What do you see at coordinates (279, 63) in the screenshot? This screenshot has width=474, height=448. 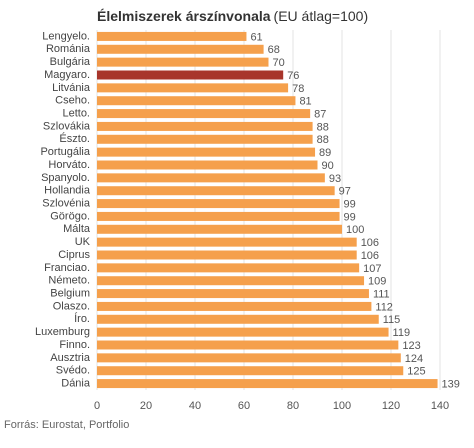 I see `value-label: 70` at bounding box center [279, 63].